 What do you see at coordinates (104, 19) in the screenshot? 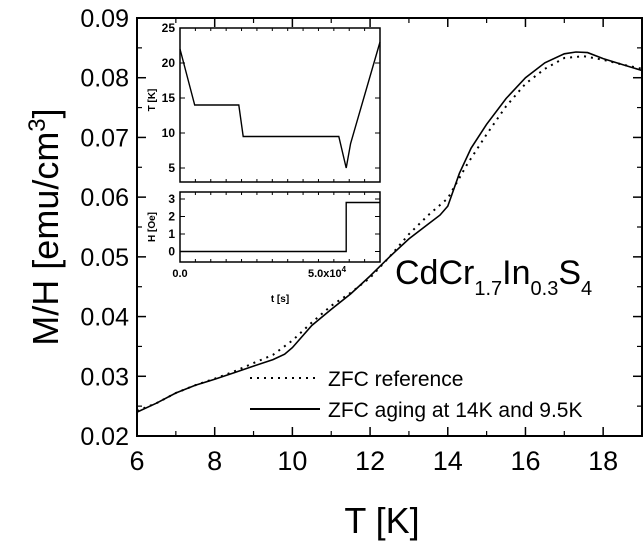
I see `y-tick-label: 0.09` at bounding box center [104, 19].